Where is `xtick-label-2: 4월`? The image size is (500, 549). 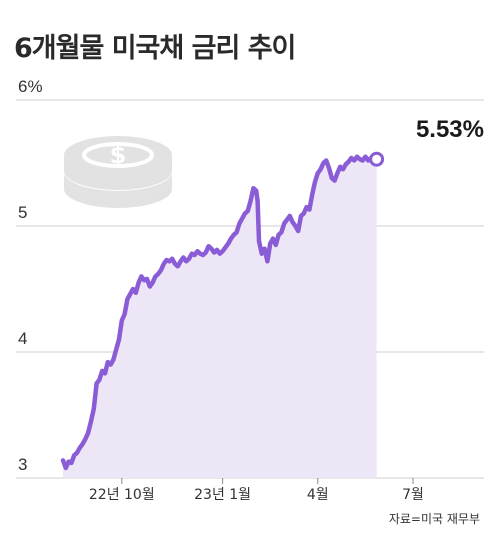 xtick-label-2: 4월 is located at coordinates (318, 495).